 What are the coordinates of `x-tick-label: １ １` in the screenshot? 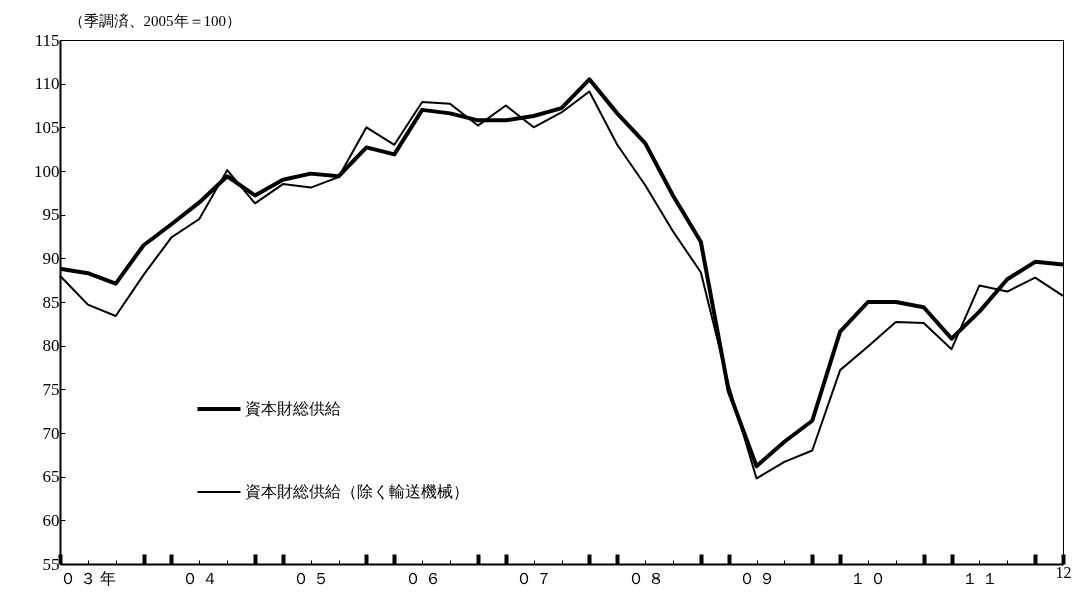 It's located at (979, 578).